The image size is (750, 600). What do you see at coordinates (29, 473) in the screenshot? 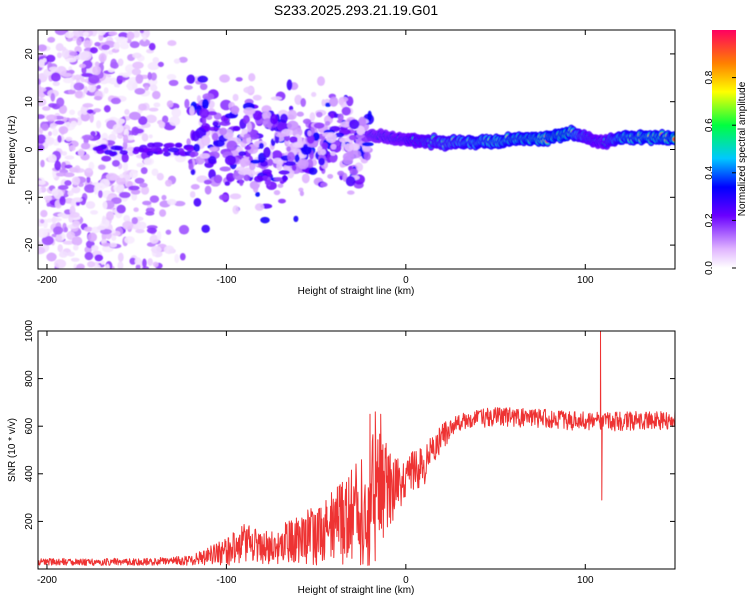
I see `snr-ytick-label: 400` at bounding box center [29, 473].